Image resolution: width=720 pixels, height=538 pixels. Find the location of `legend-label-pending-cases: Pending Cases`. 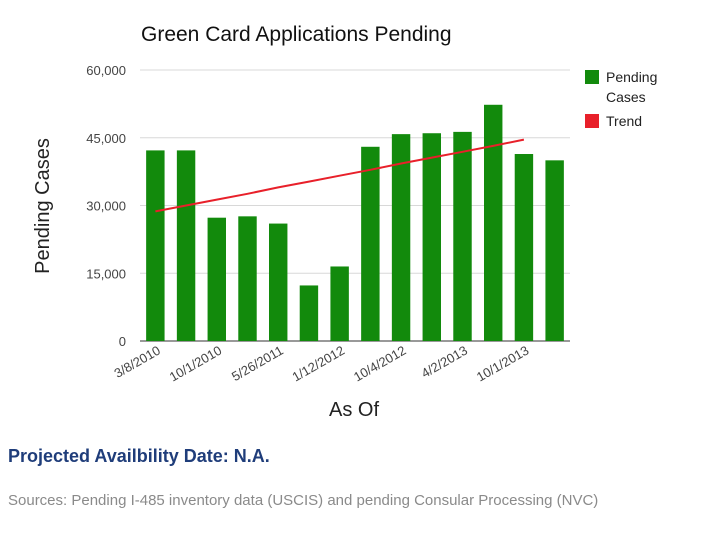

legend-label-pending-cases: Pending Cases is located at coordinates (631, 87).